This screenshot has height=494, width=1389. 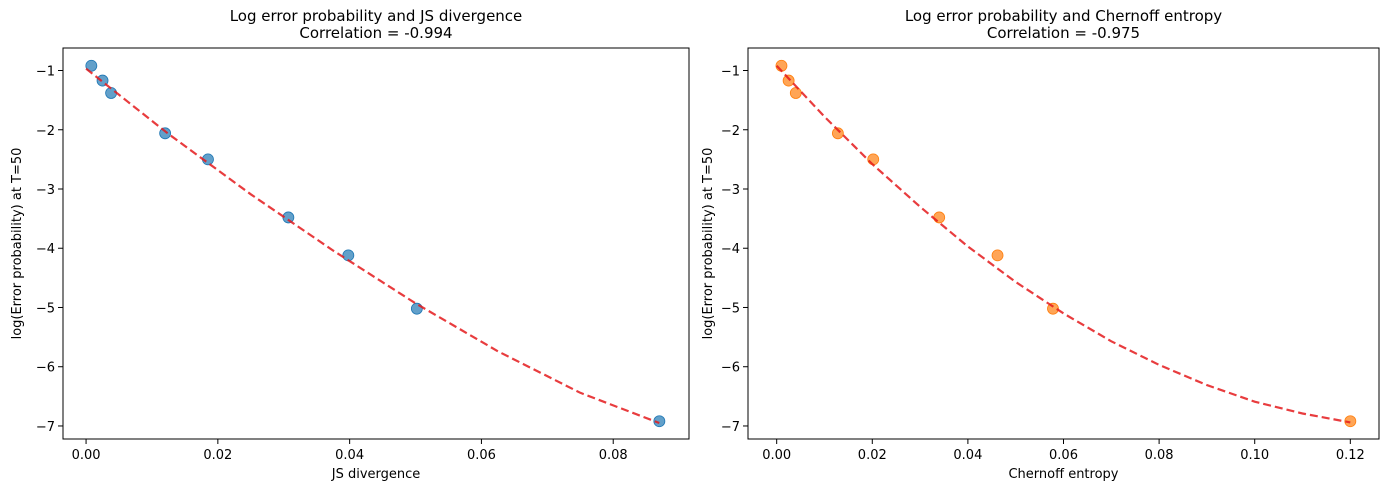 What do you see at coordinates (376, 474) in the screenshot?
I see `x-axis-label: JS divergence` at bounding box center [376, 474].